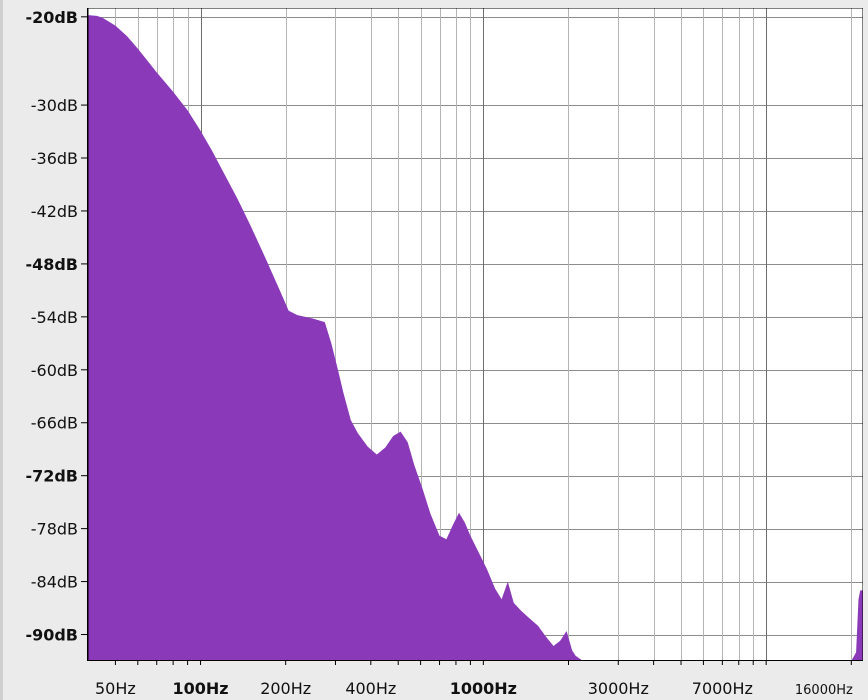  Describe the element at coordinates (483, 688) in the screenshot. I see `x-tick-label: 1000Hz` at that location.